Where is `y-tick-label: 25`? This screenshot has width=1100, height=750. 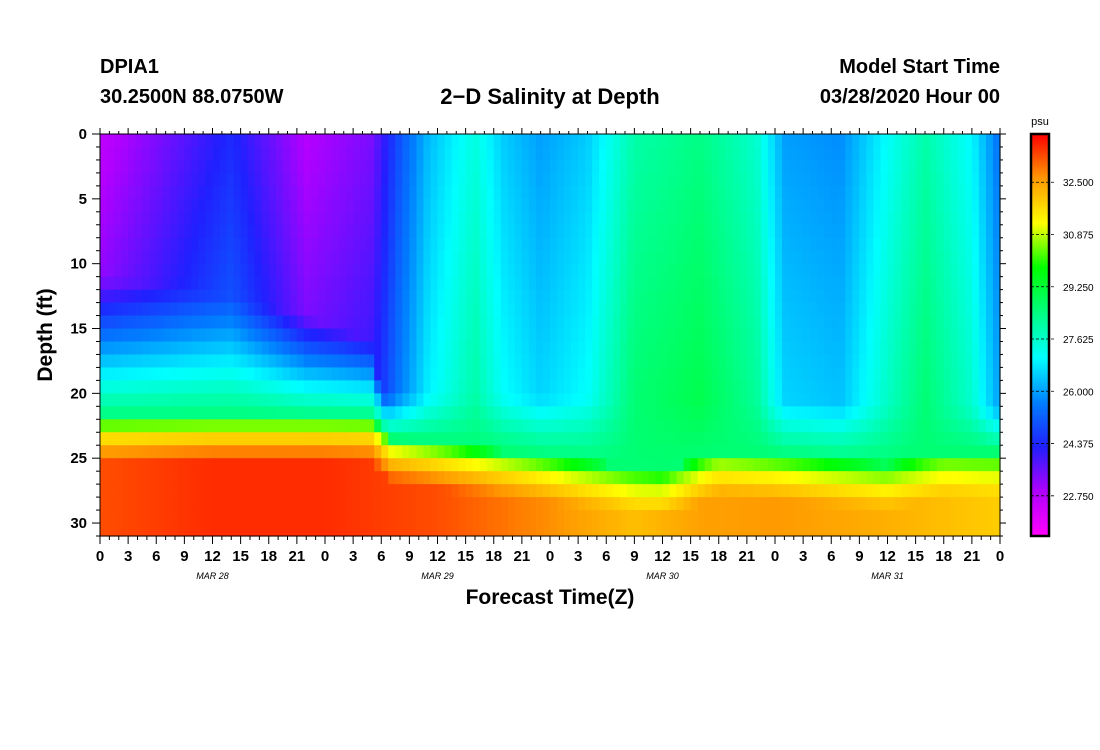
y-tick-label: 25 is located at coordinates (78, 458).